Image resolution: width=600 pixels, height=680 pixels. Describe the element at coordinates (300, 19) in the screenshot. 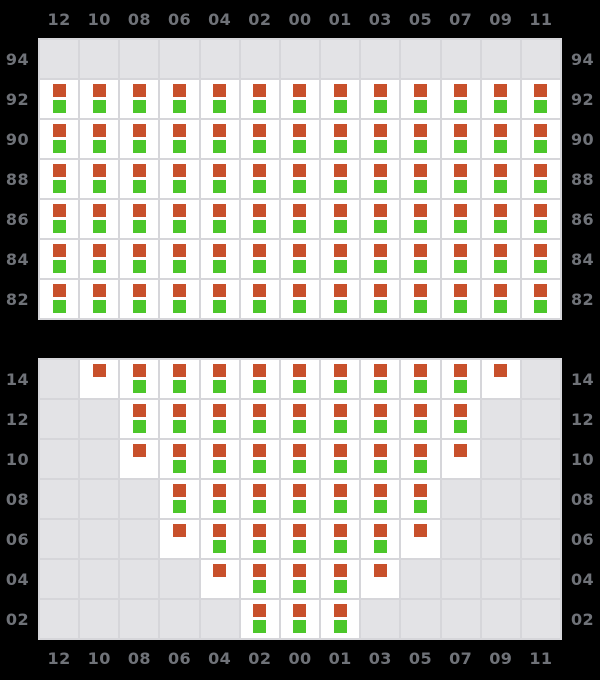

I see `column-axis-top: 12 10 08 06 04 02 00 01 03 05 07 09 11` at that location.